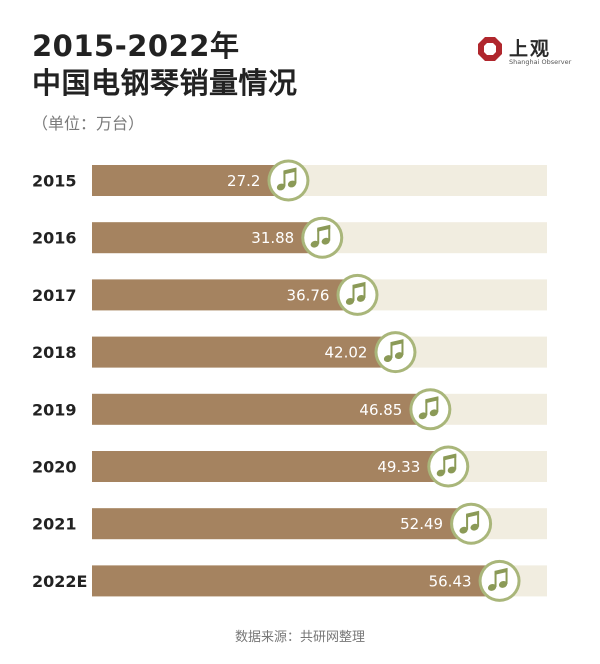 The width and height of the screenshot is (600, 664). I want to click on bar-row: 2019 46.85, so click(289, 409).